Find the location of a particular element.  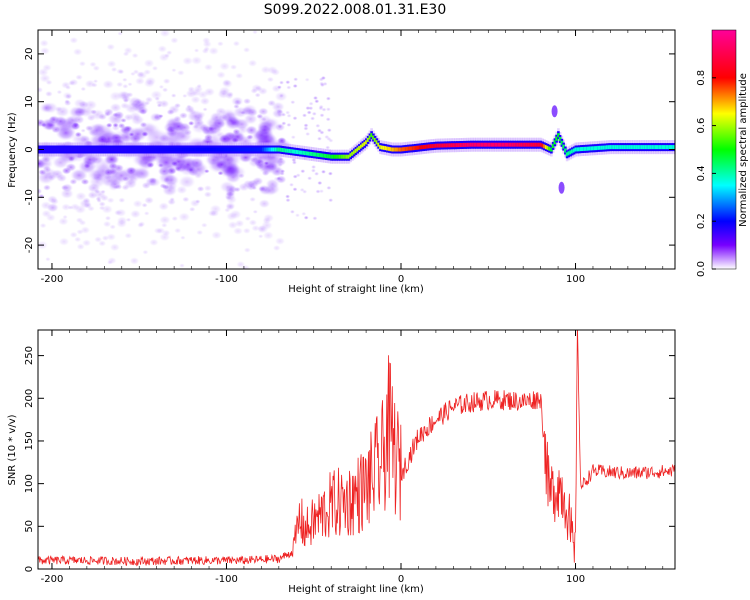

colorbar-gradient is located at coordinates (724, 149).